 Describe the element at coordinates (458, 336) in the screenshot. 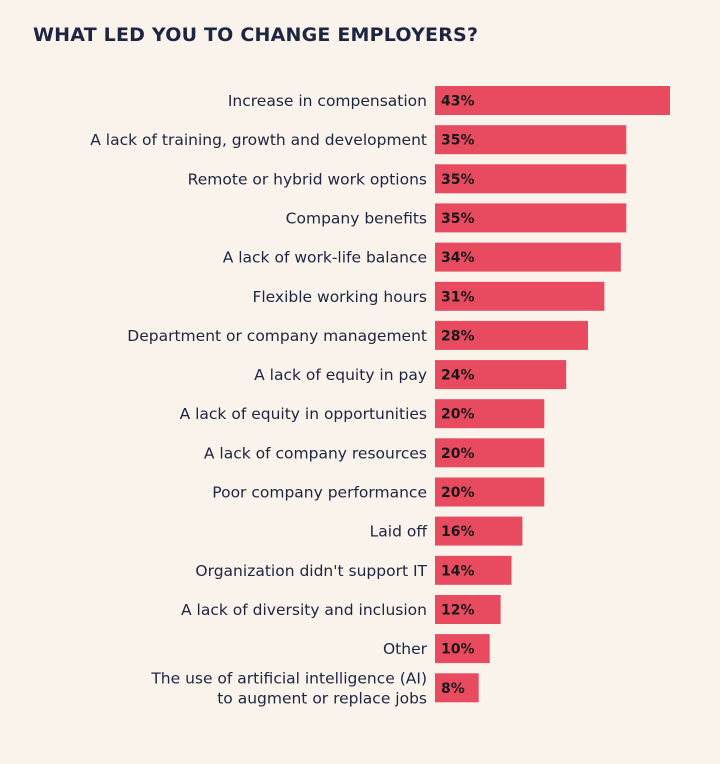

I see `value-label: 28%` at that location.